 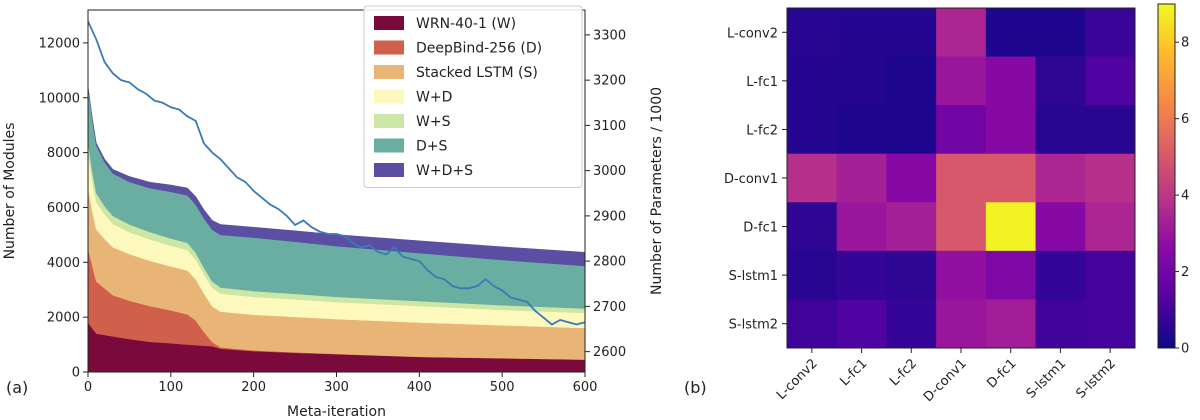 I want to click on y-right-tick-label: 2600, so click(x=609, y=352).